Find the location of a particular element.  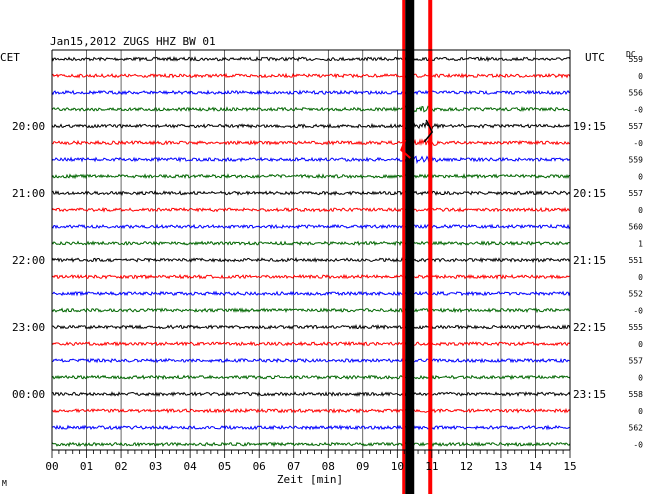

dc-header: DC is located at coordinates (631, 54).